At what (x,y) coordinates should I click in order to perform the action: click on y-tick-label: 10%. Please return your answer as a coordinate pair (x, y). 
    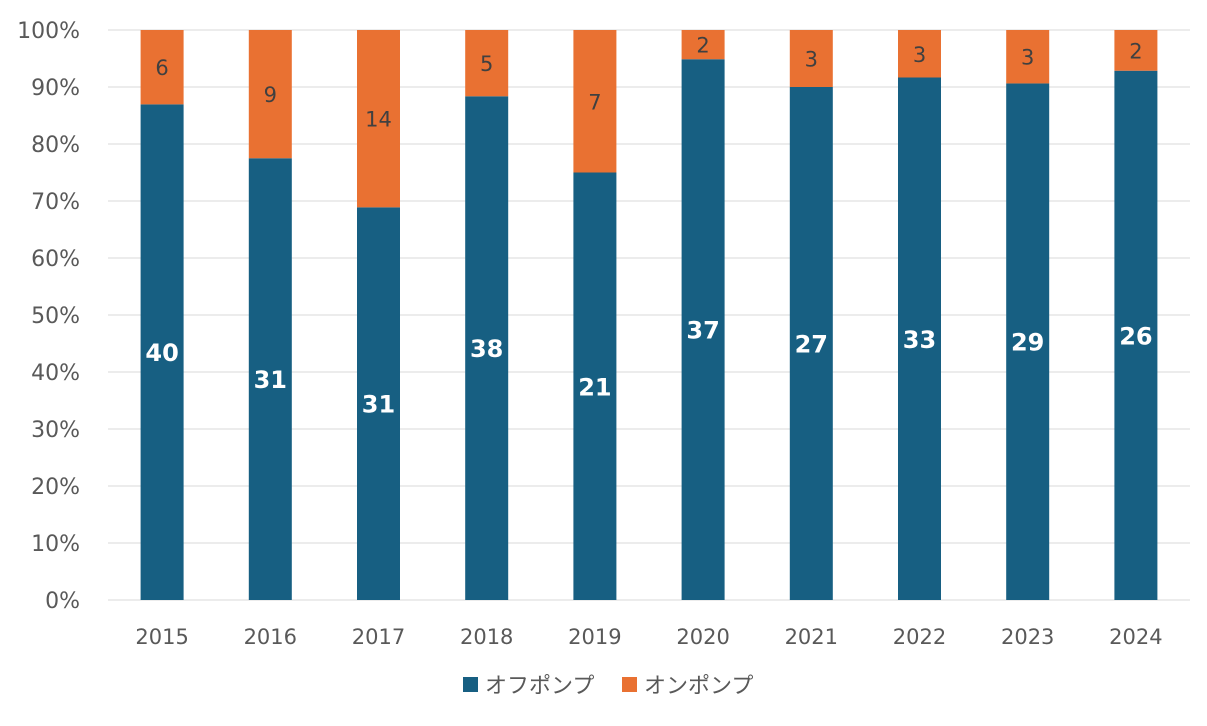
    Looking at the image, I should click on (55, 544).